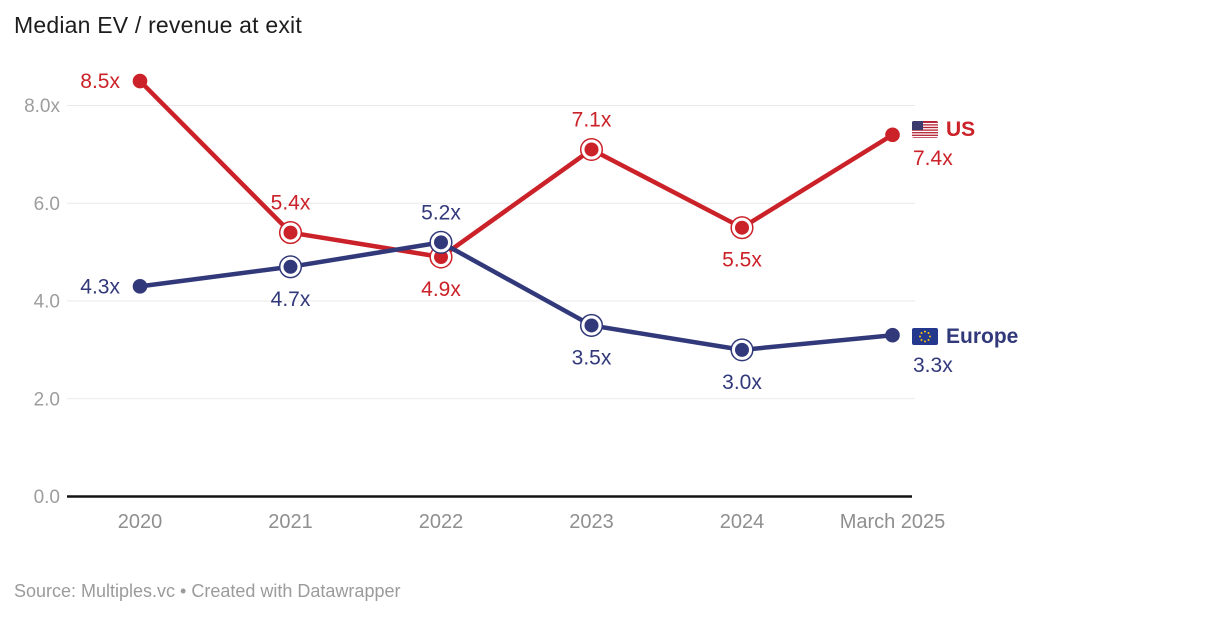 This screenshot has width=1220, height=618. Describe the element at coordinates (516, 296) in the screenshot. I see `series-line-europe` at that location.